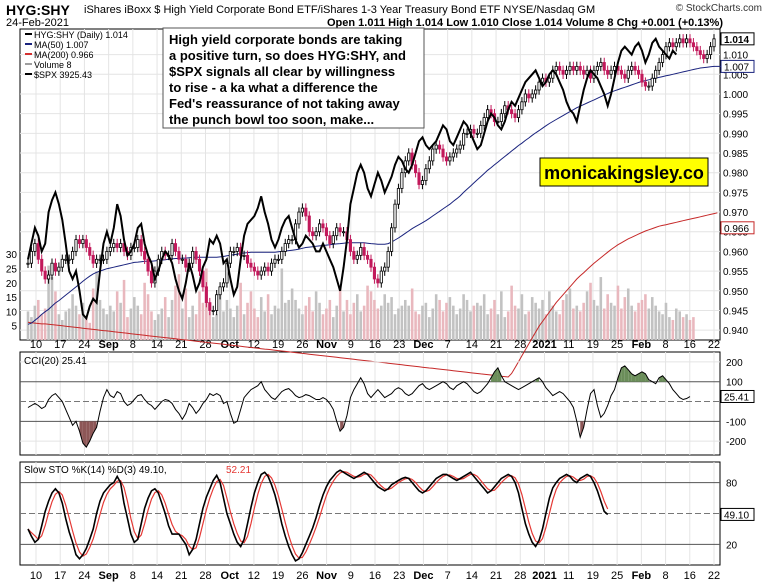  Describe the element at coordinates (718, 8) in the screenshot. I see `stockcharts-credit: © StockCharts.com` at that location.